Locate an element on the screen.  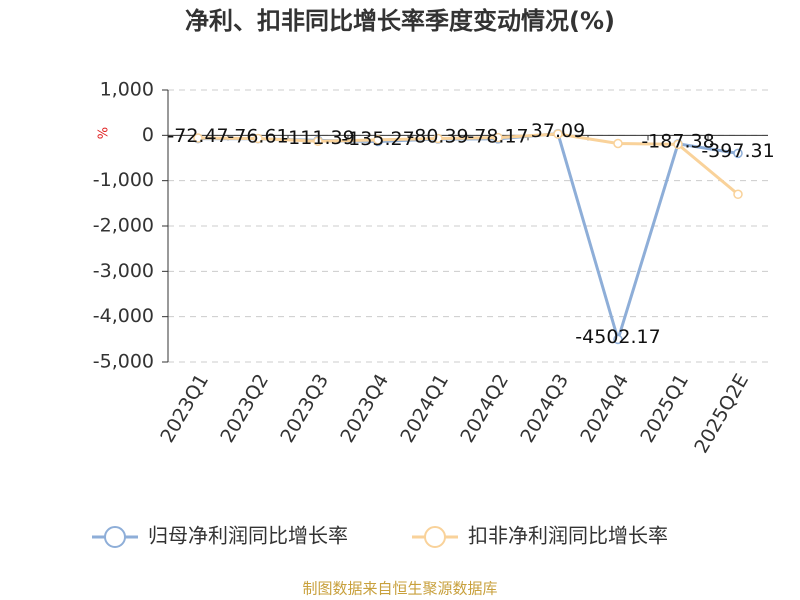
x-tick-label: 2025Q1 is located at coordinates (664, 408).